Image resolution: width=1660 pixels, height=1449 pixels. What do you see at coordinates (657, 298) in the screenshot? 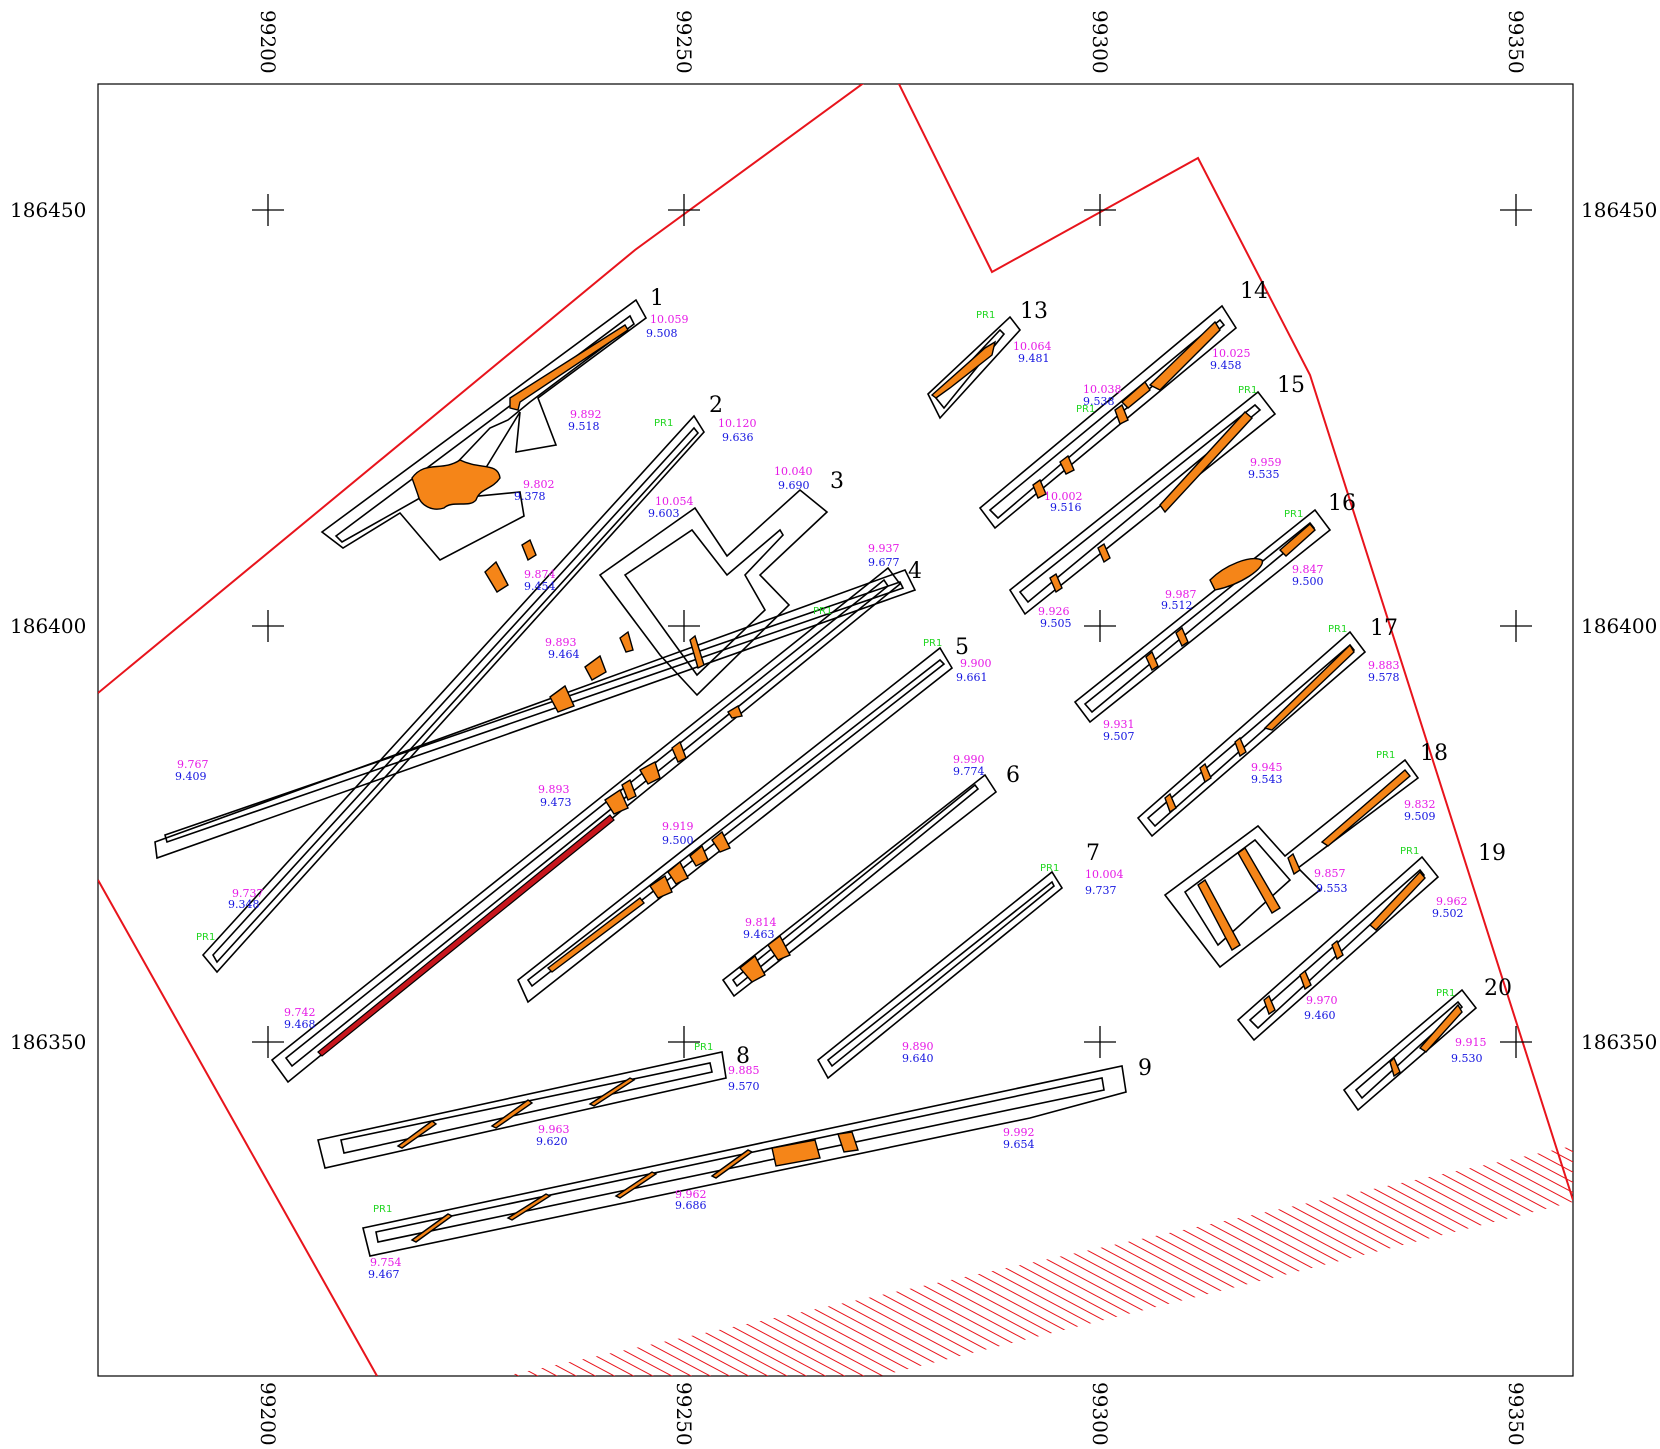
I see `trench-number: 1` at bounding box center [657, 298].